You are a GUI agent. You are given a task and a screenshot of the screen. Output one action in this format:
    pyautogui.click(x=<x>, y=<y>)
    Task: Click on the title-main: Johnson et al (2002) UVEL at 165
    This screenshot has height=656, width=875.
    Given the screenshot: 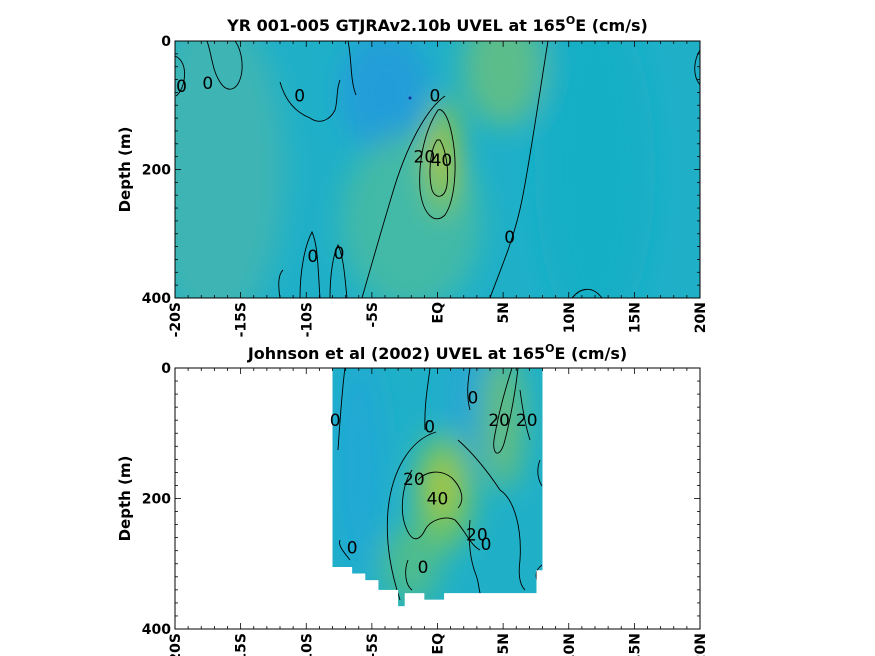 What is the action you would take?
    pyautogui.click(x=396, y=353)
    